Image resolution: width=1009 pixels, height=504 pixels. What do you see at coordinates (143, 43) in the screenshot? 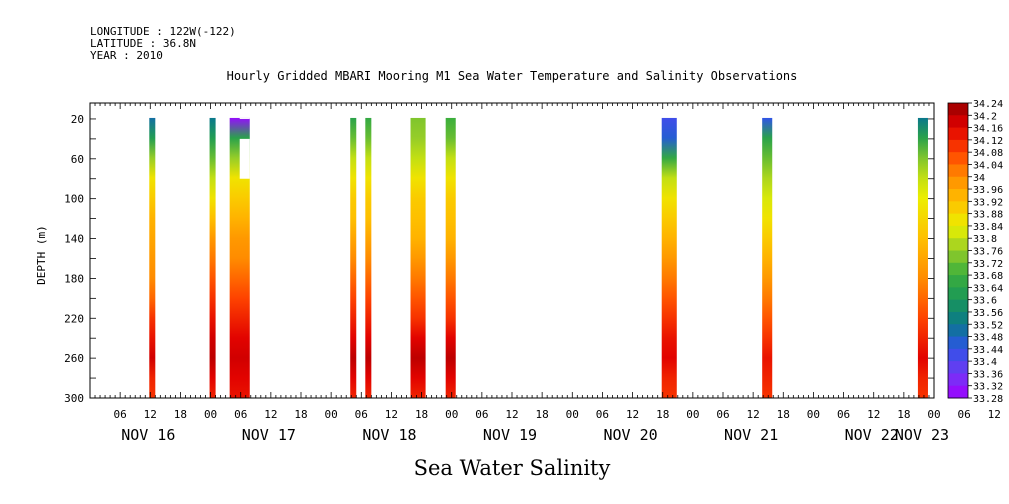
I see `latitude-label: LATITUDE : 36.8N` at bounding box center [143, 43].